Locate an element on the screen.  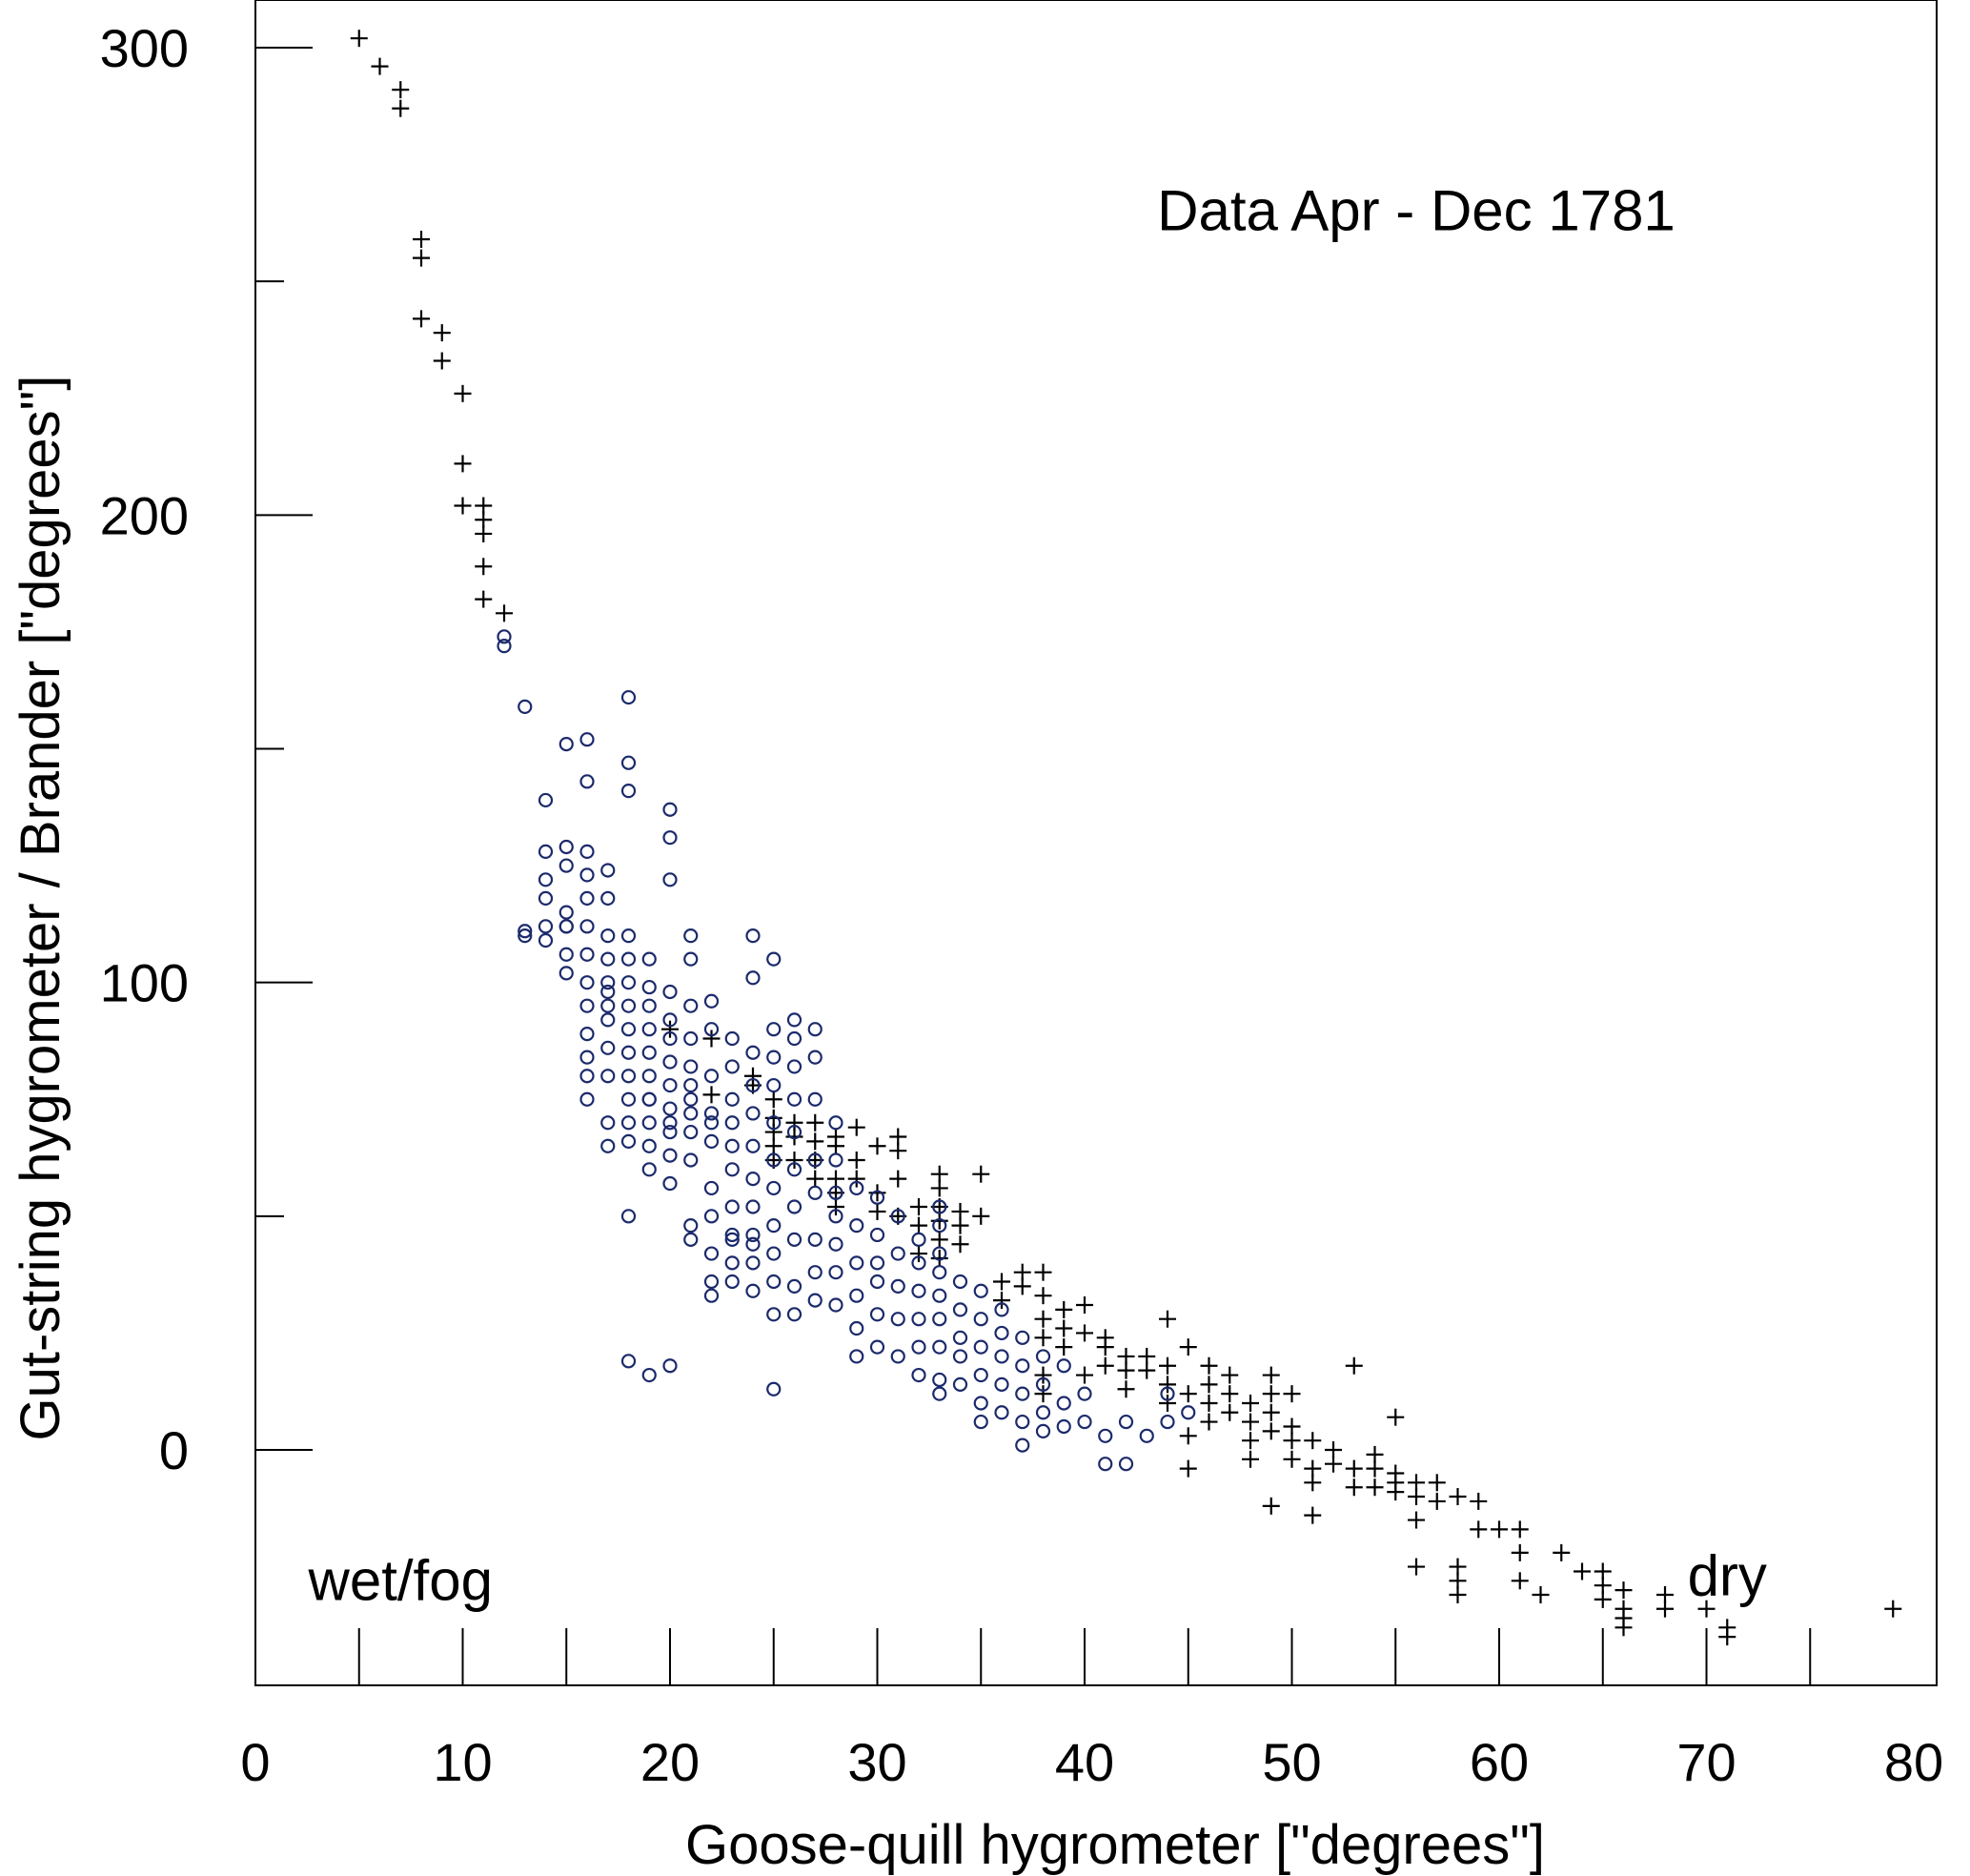
chart-annotation: Data Apr - Dec 1781 is located at coordinates (1416, 211).